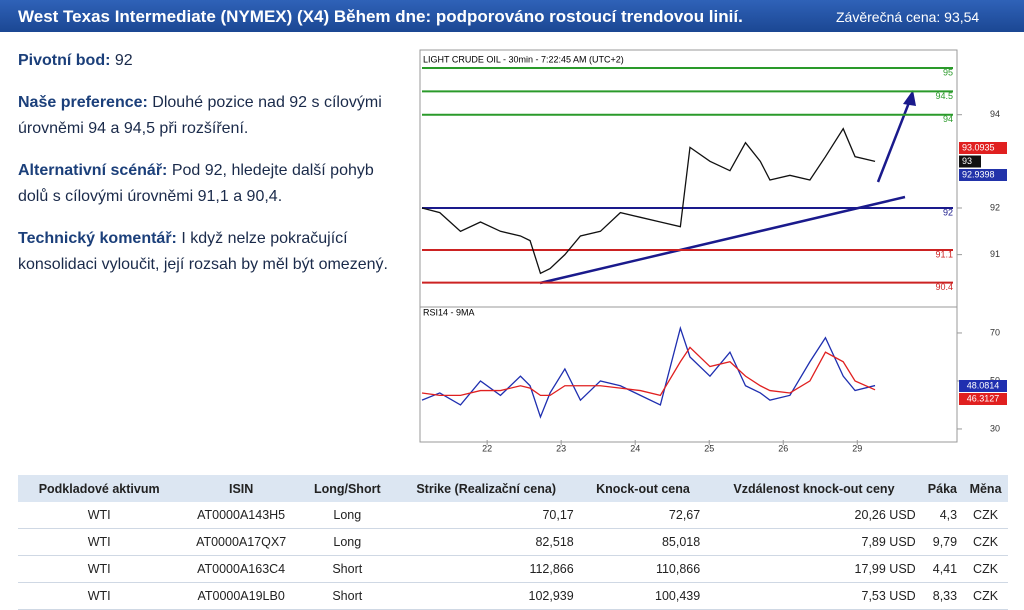 Image resolution: width=1024 pixels, height=610 pixels. I want to click on y-tick-label: 70, so click(995, 332).